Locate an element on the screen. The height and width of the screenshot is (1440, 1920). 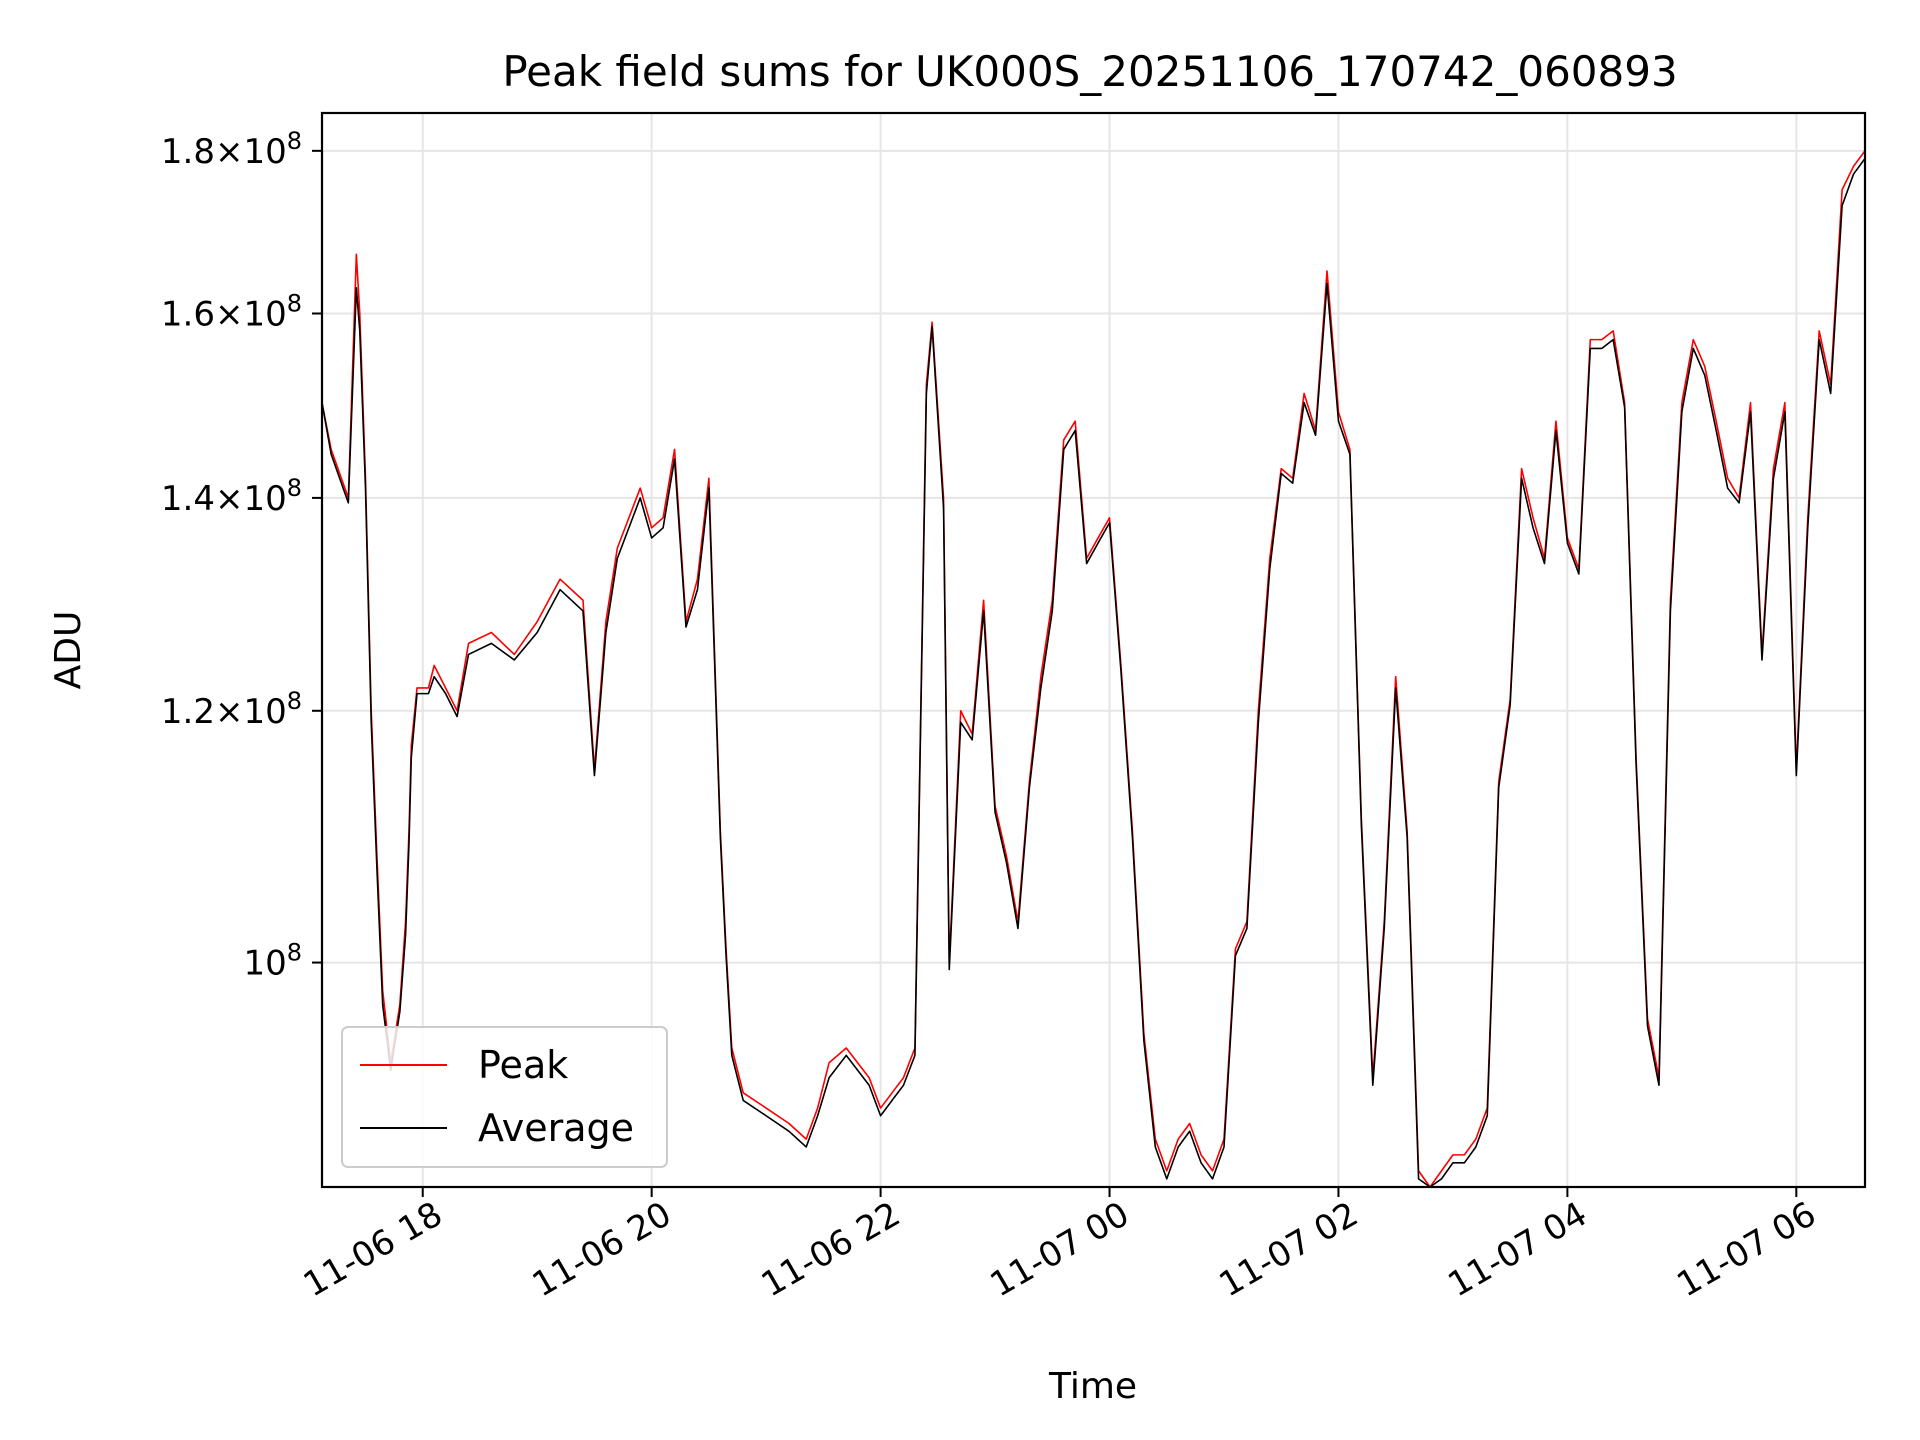
y-tick-label: 1.8×10⁸ is located at coordinates (231, 149).